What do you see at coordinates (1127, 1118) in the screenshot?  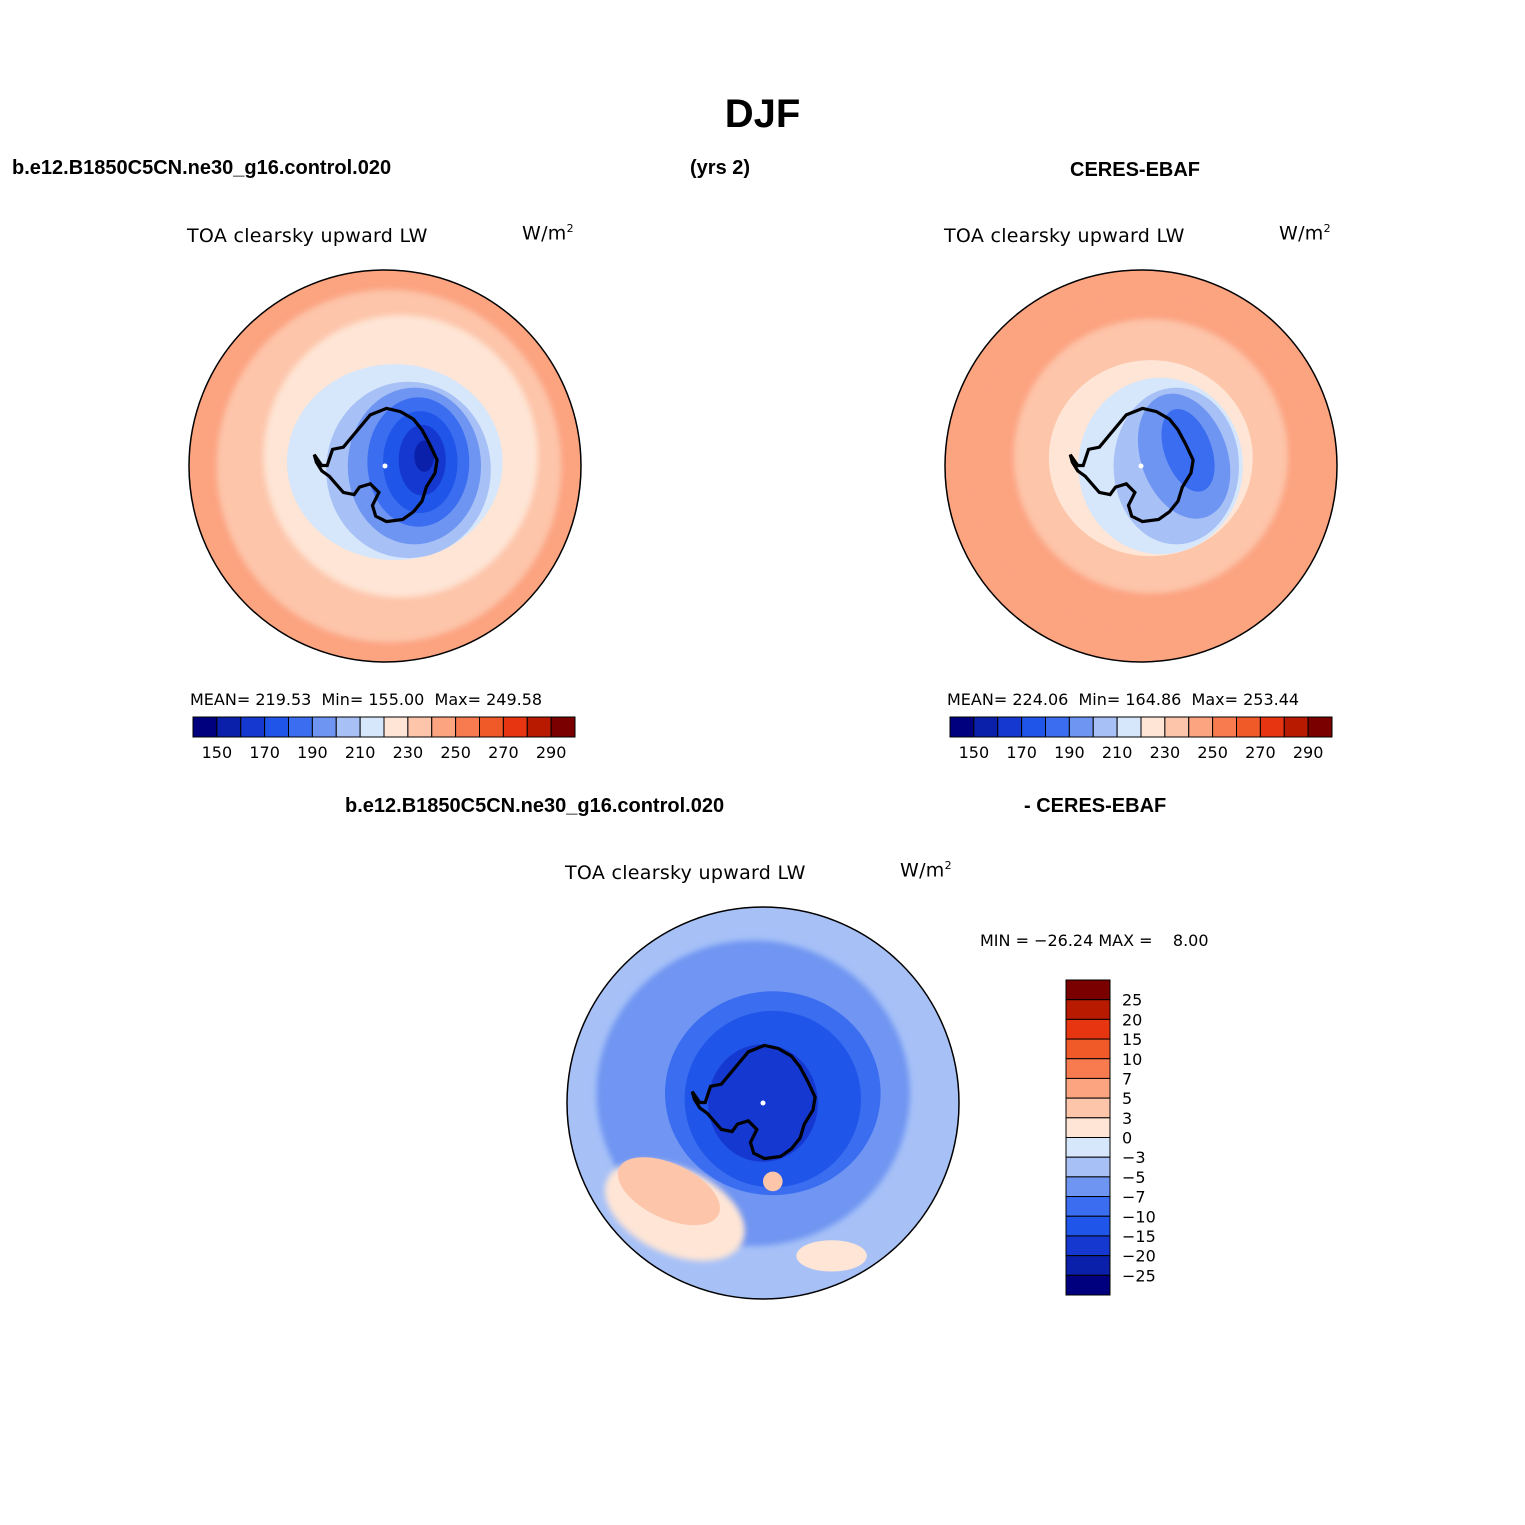 I see `colorbar-tick-label: 3` at bounding box center [1127, 1118].